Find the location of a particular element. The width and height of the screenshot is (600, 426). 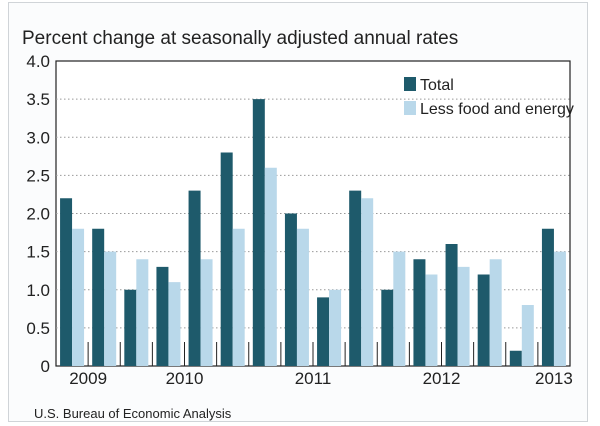

year-label: 2011 is located at coordinates (313, 378).